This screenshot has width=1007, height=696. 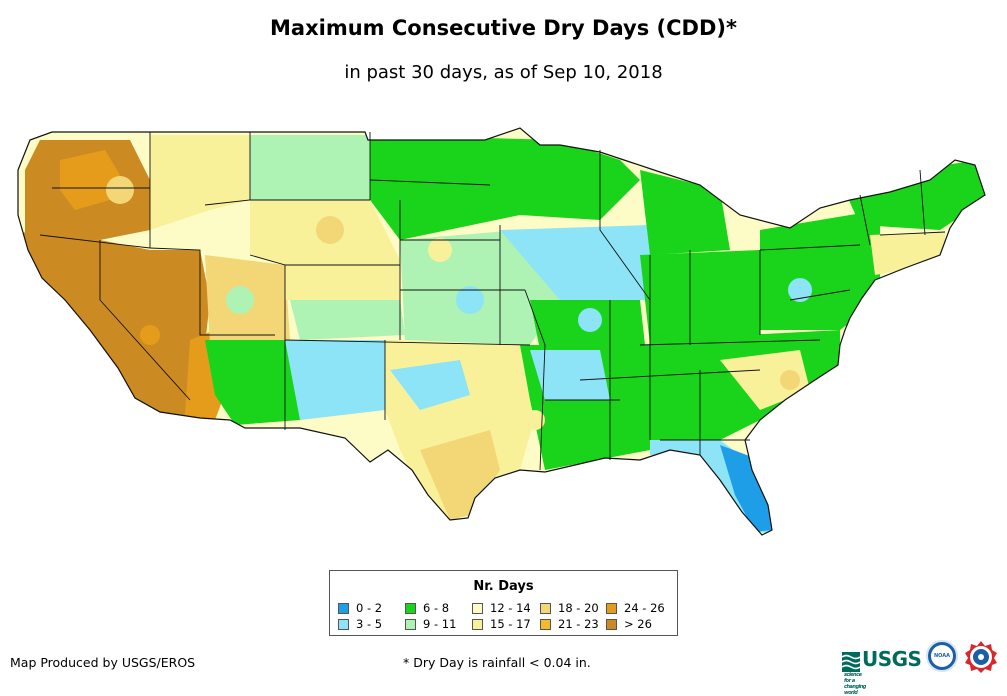 I want to click on legend-item-9-11: 9 - 11, so click(x=430, y=624).